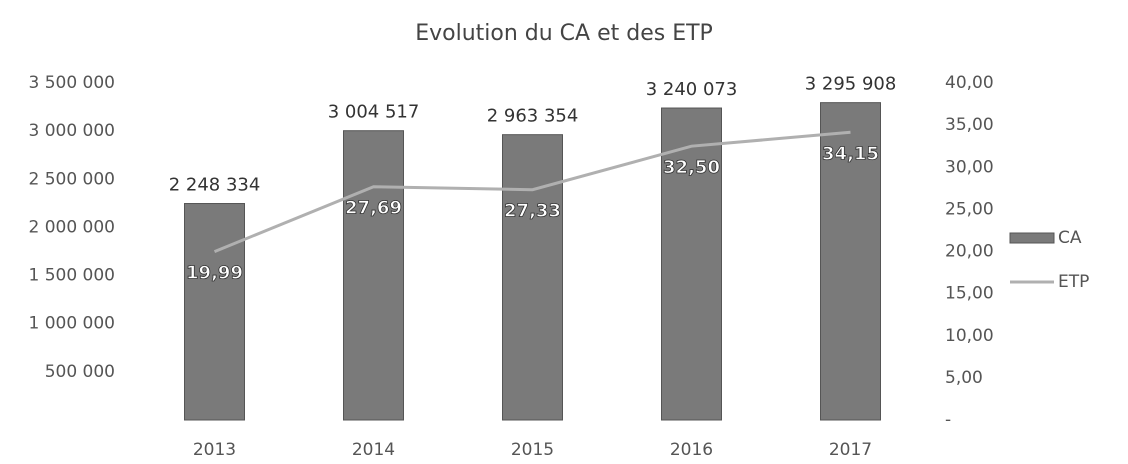 Image resolution: width=1128 pixels, height=464 pixels. Describe the element at coordinates (71, 324) in the screenshot. I see `y-tick-label: 1 000 000` at that location.